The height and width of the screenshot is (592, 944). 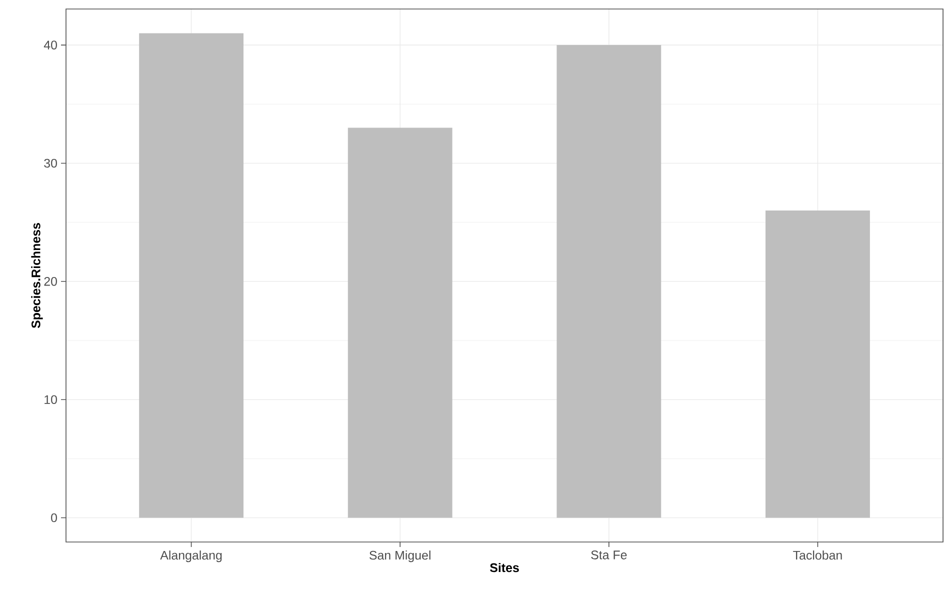 What do you see at coordinates (37, 275) in the screenshot?
I see `y-axis-title: Species.Richness` at bounding box center [37, 275].